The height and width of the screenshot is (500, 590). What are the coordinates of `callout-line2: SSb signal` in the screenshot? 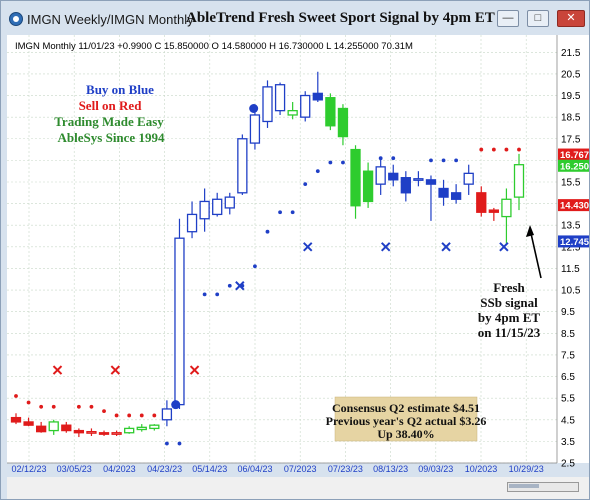 It's located at (509, 302).